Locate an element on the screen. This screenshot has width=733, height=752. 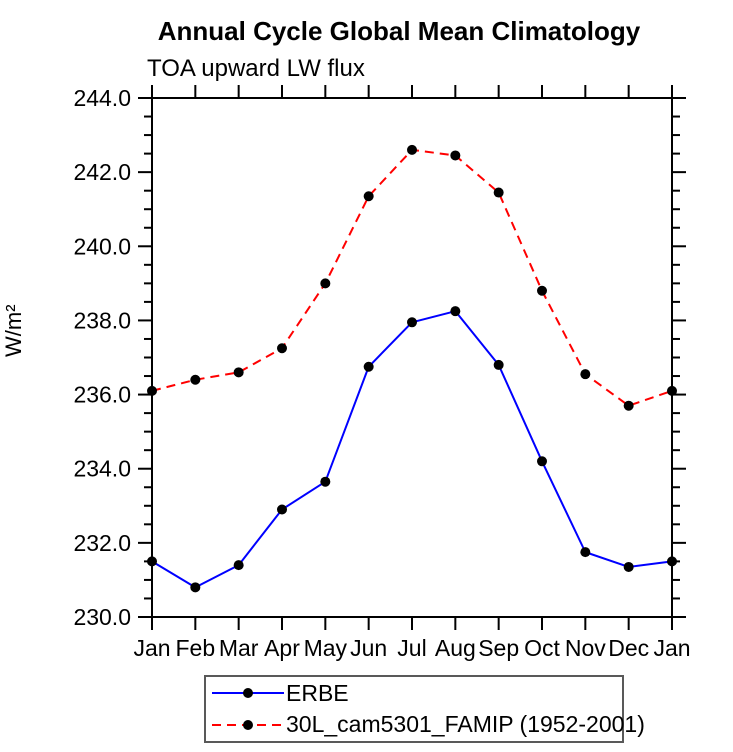
legend-item-famip: 30L_cam5301_FAMIP (1952-2001) is located at coordinates (427, 725).